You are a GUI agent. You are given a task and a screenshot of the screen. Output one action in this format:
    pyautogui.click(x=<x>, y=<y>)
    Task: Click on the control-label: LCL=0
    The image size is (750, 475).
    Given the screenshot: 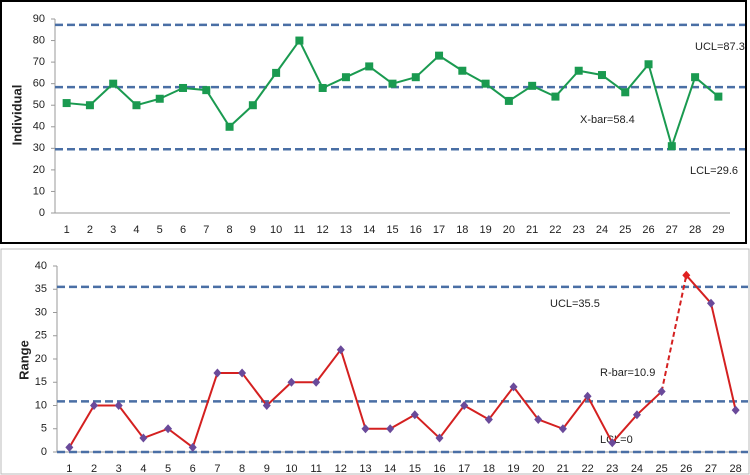 What is the action you would take?
    pyautogui.click(x=616, y=440)
    